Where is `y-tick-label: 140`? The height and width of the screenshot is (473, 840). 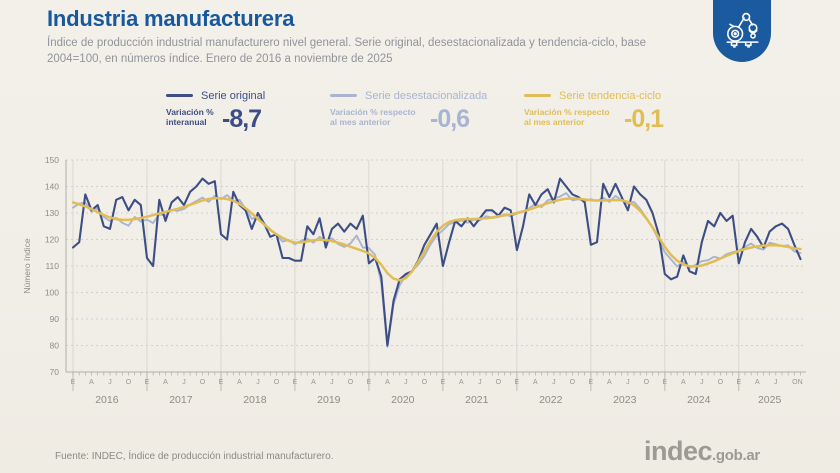
y-tick-label: 140 is located at coordinates (52, 186).